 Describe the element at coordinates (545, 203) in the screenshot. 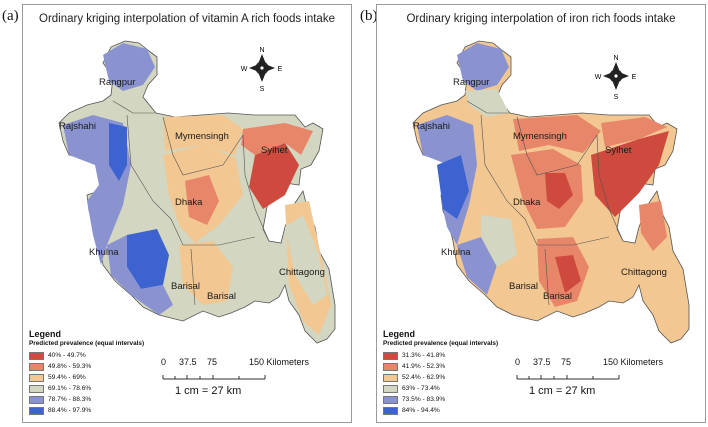

I see `division-boundaries` at that location.